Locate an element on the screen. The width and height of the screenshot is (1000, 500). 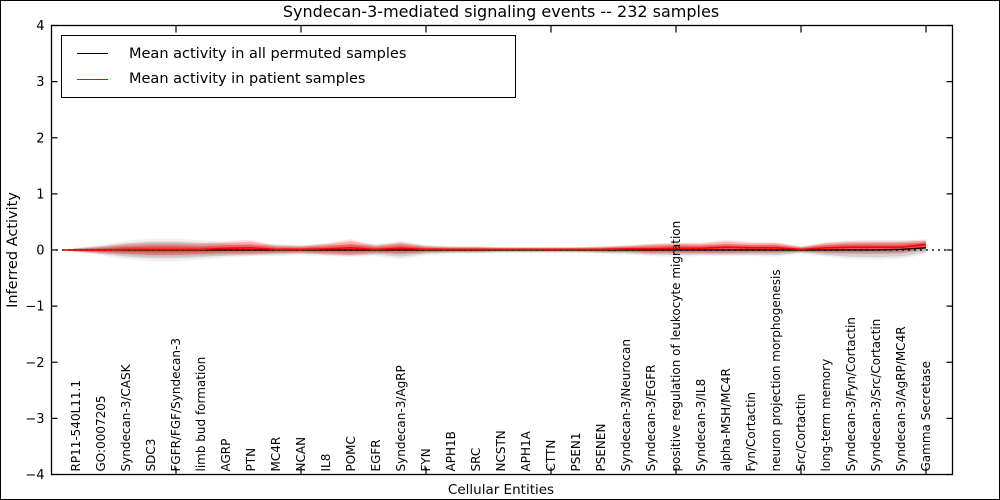
x-category-label: EGFR is located at coordinates (376, 455).